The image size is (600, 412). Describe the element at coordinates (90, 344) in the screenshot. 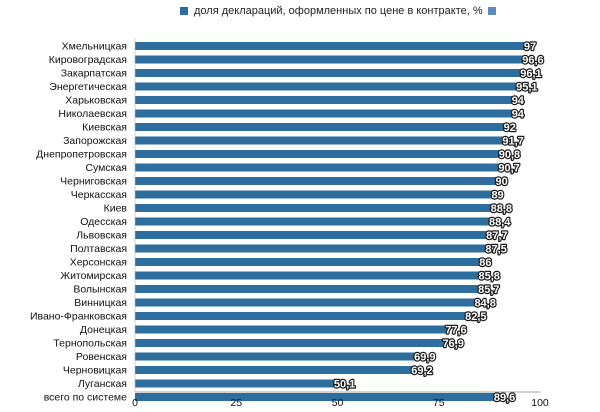

I see `category-label: Тернопольская` at that location.